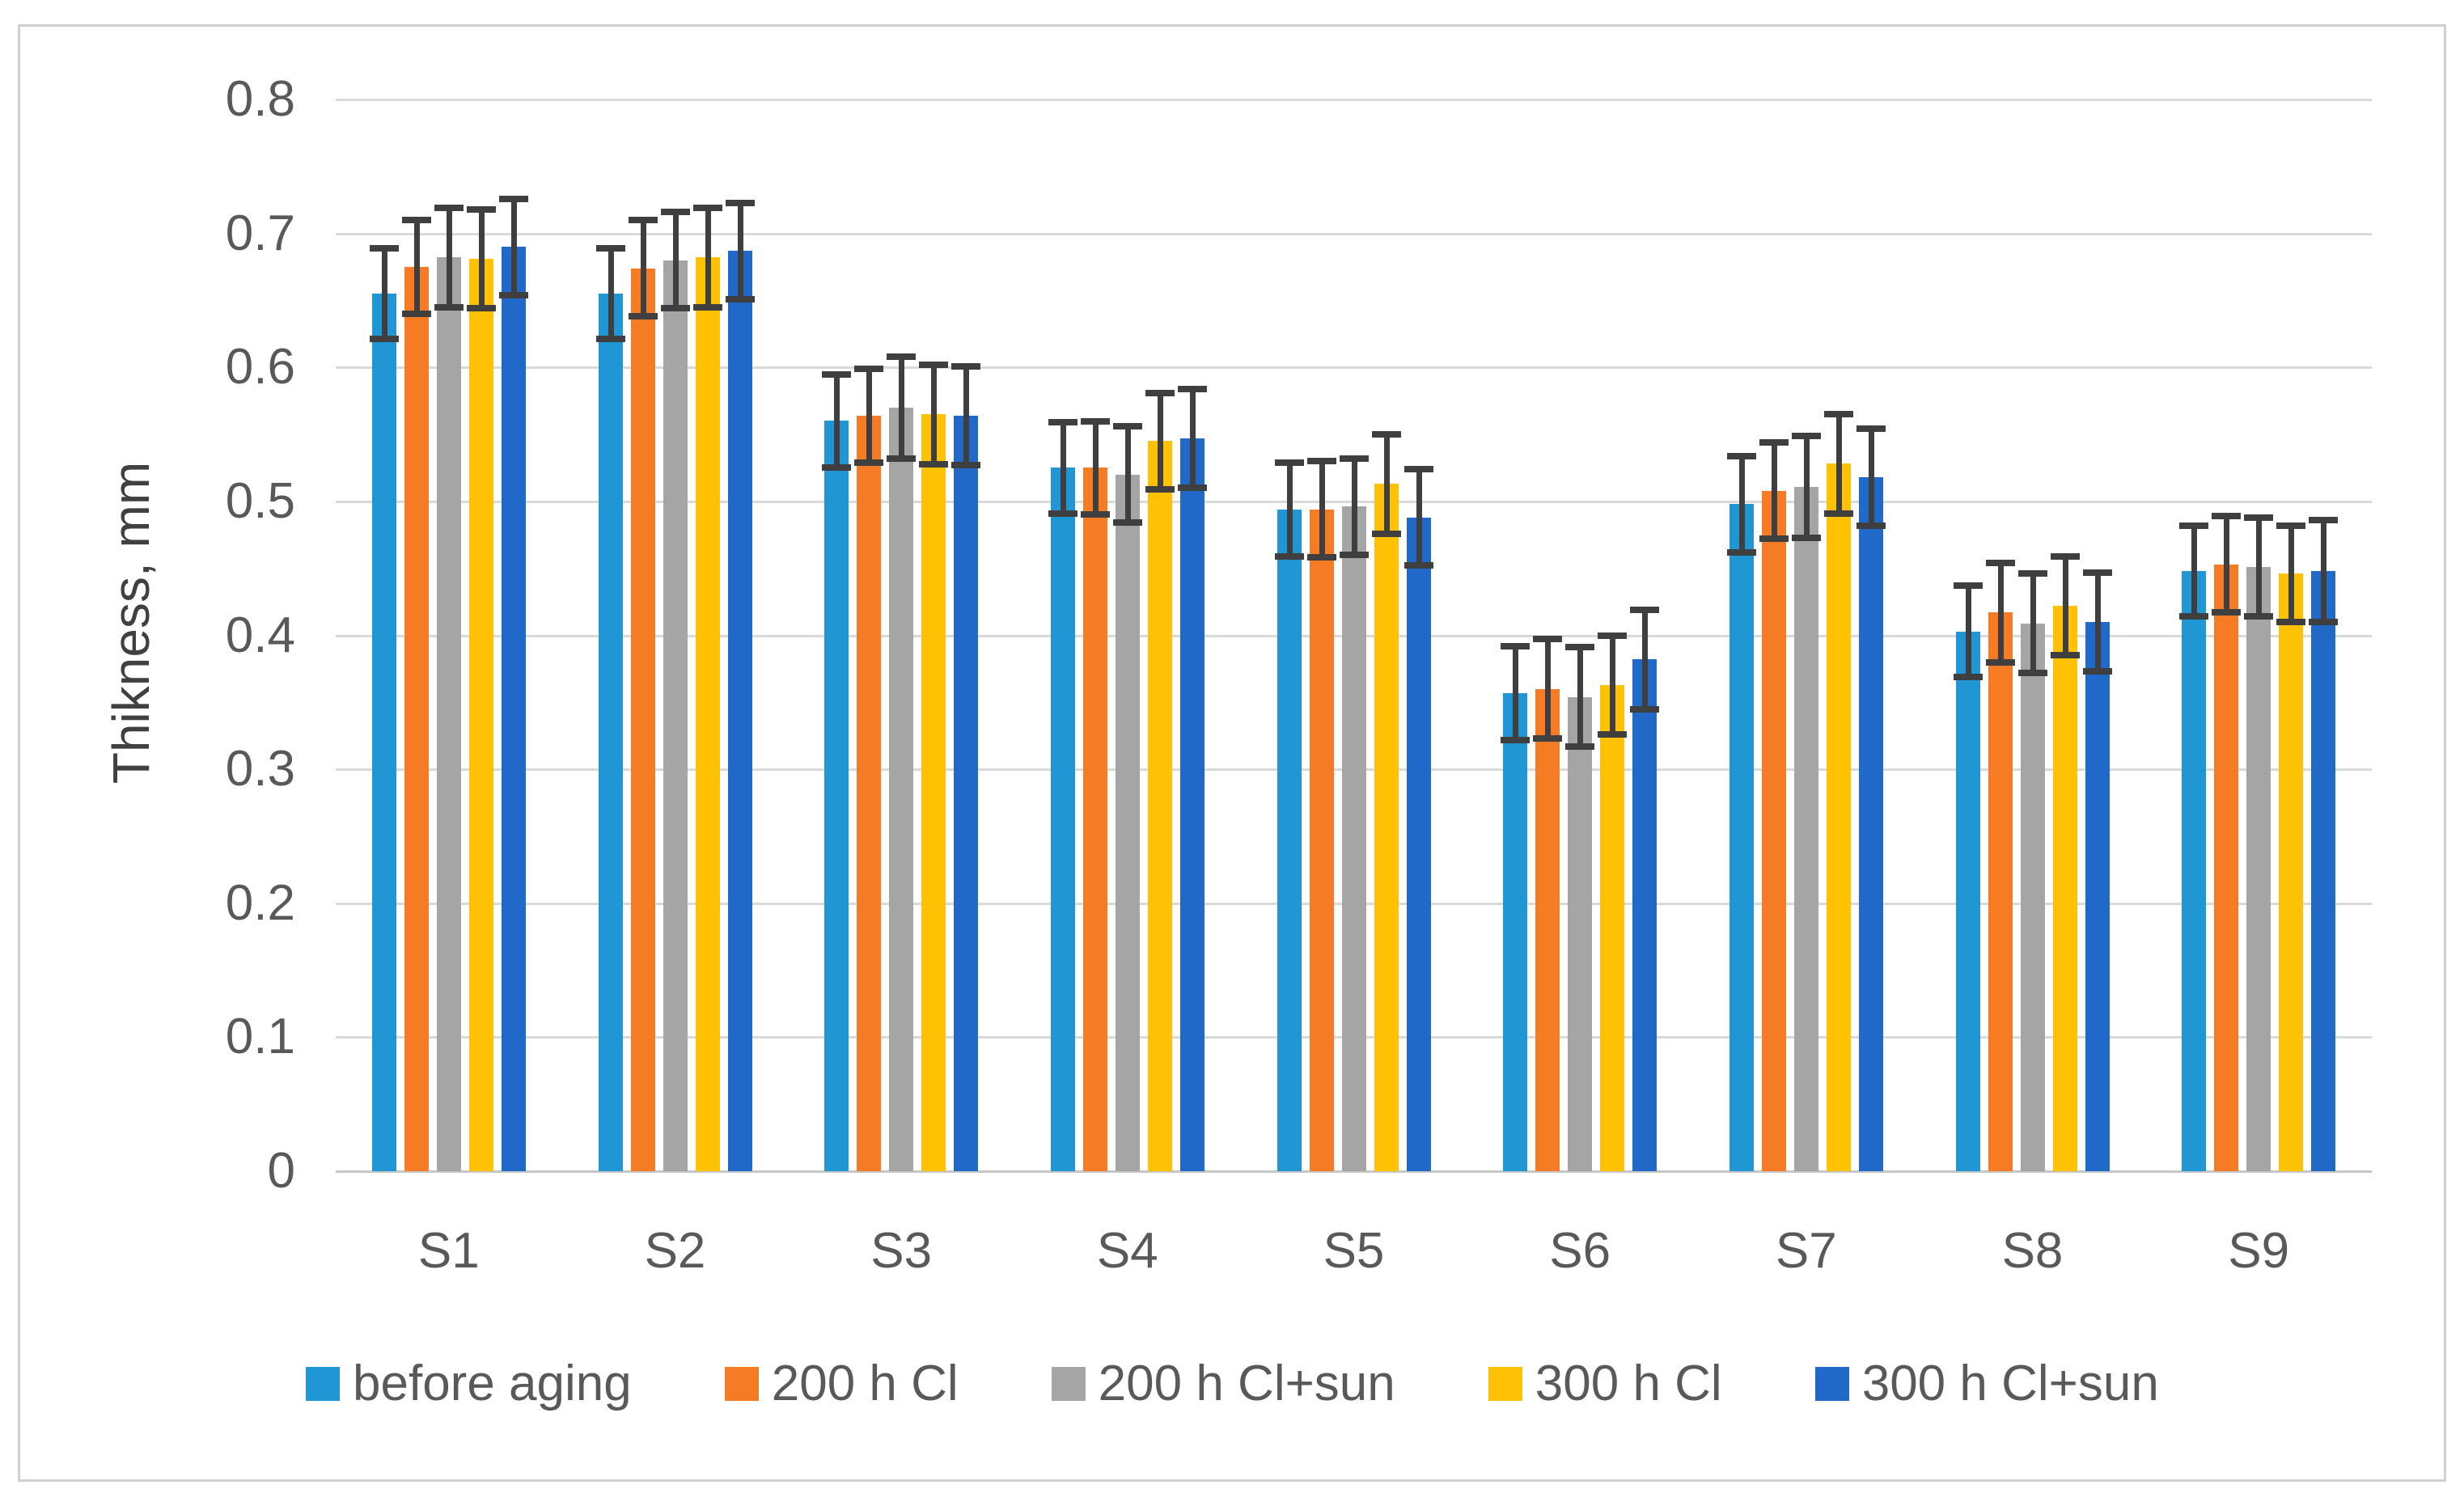  Describe the element at coordinates (1806, 1251) in the screenshot. I see `x-category-label: S7` at that location.